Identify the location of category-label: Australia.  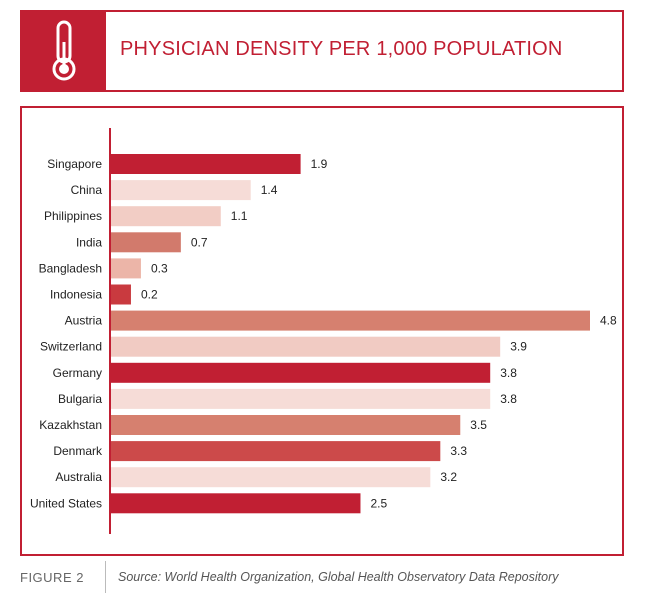
(78, 477).